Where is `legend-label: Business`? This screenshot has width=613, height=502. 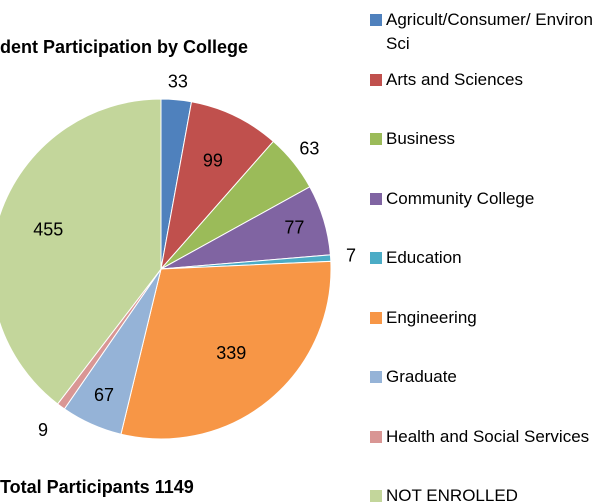
legend-label: Business is located at coordinates (420, 138).